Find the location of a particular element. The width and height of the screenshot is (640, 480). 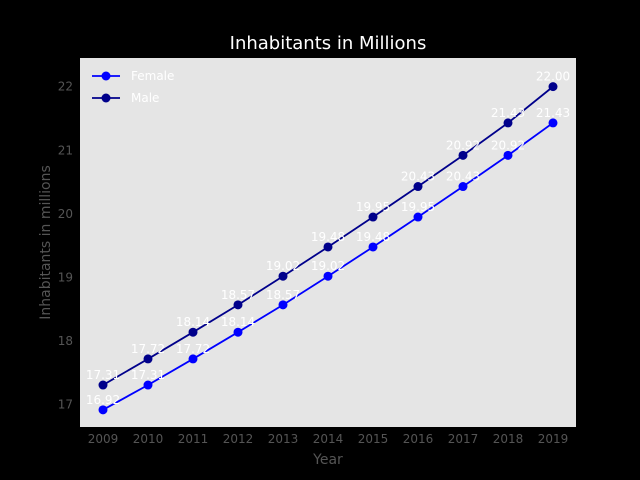

male-data-label: 21.43 is located at coordinates (508, 113).